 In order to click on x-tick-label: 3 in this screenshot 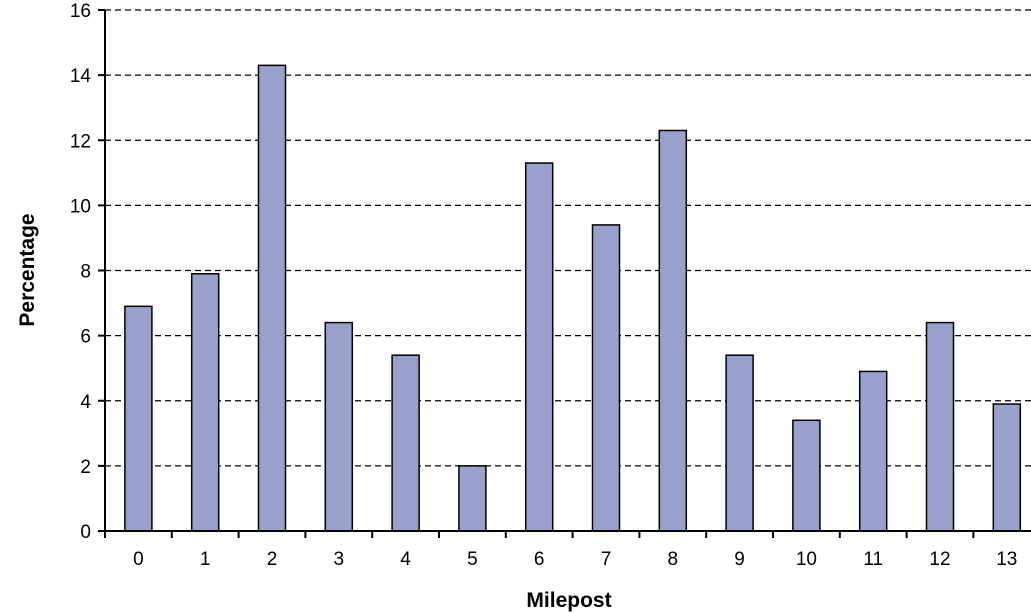, I will do `click(339, 559)`.